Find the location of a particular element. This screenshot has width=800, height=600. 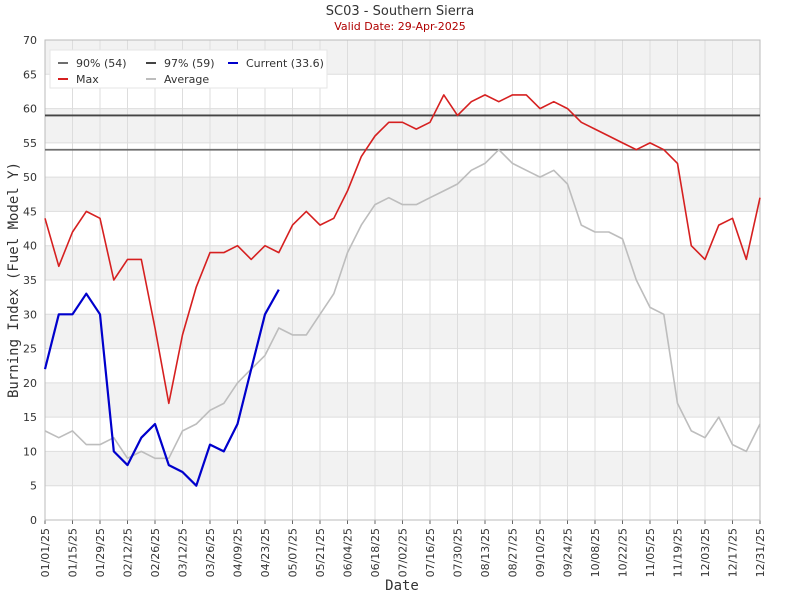

x-tick-label: 07/30/25 is located at coordinates (458, 552).